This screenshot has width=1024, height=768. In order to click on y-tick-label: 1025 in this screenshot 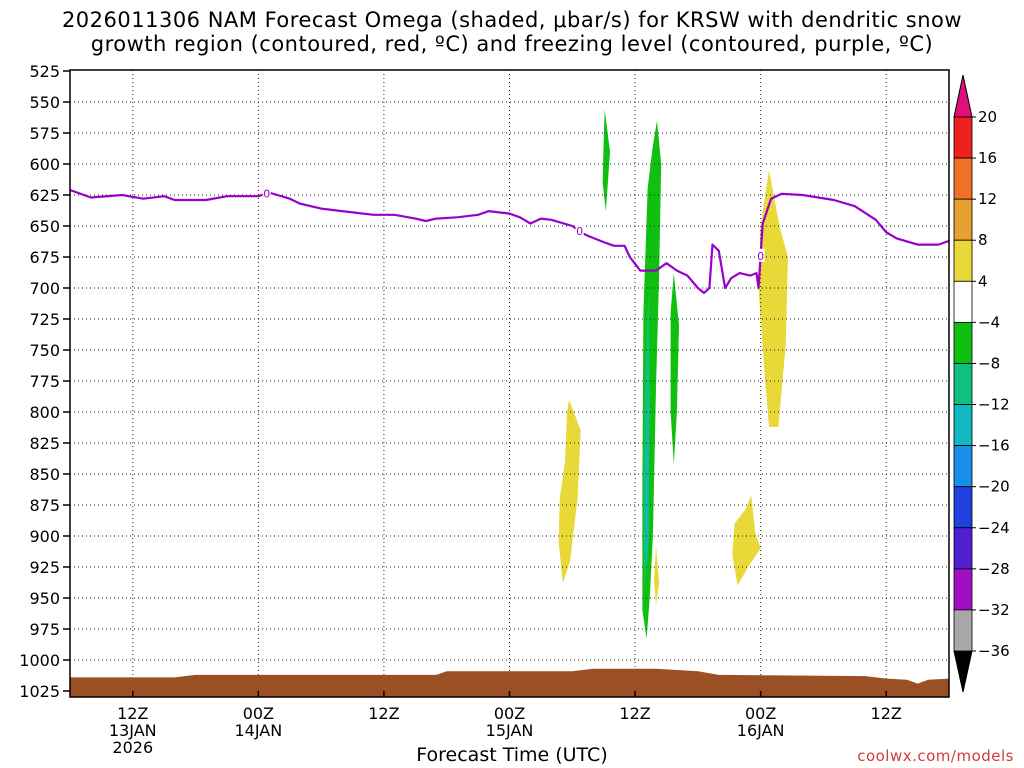, I will do `click(39, 691)`.